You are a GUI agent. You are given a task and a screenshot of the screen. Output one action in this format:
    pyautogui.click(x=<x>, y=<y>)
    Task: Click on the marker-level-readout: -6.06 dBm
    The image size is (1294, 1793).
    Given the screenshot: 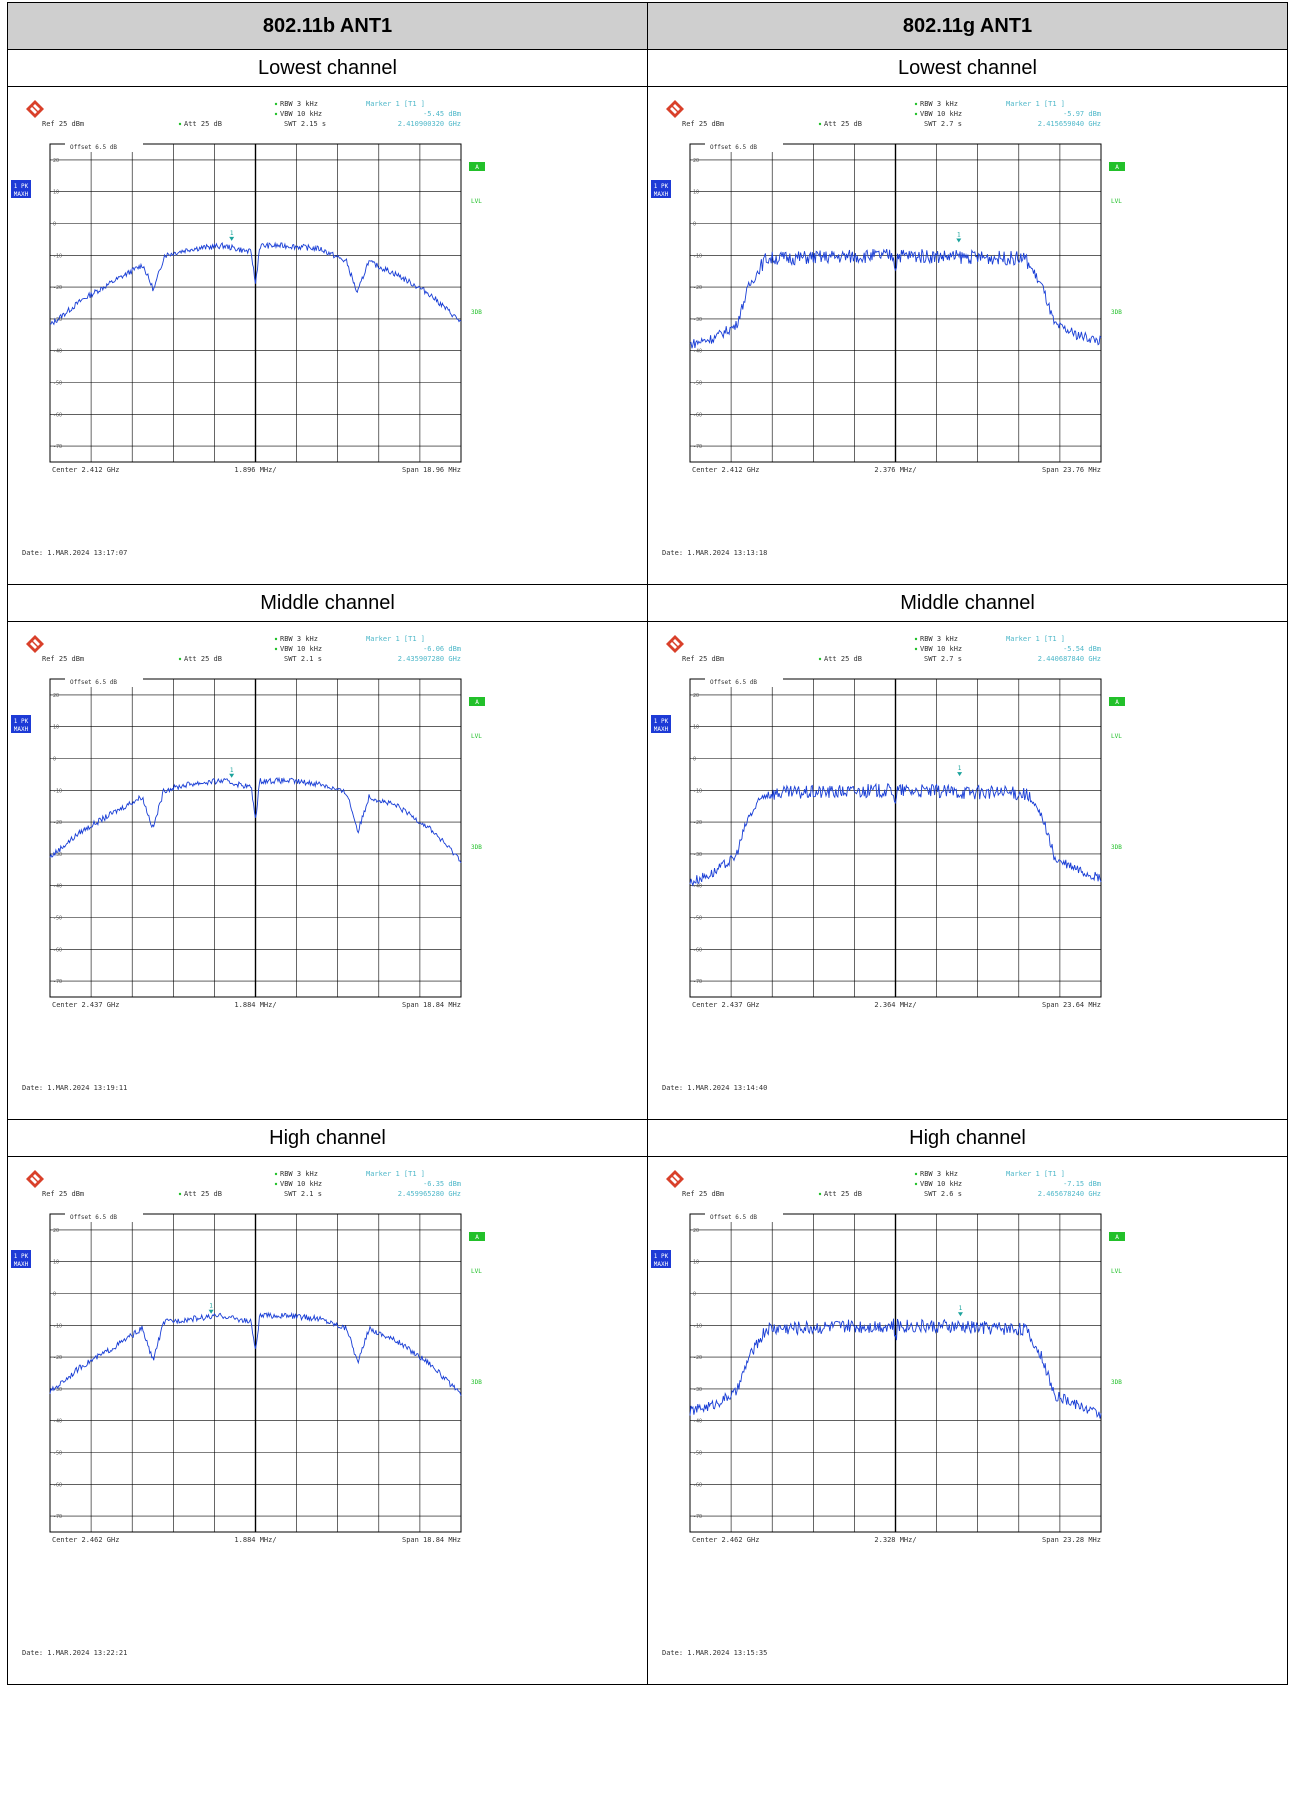 What is the action you would take?
    pyautogui.click(x=442, y=649)
    